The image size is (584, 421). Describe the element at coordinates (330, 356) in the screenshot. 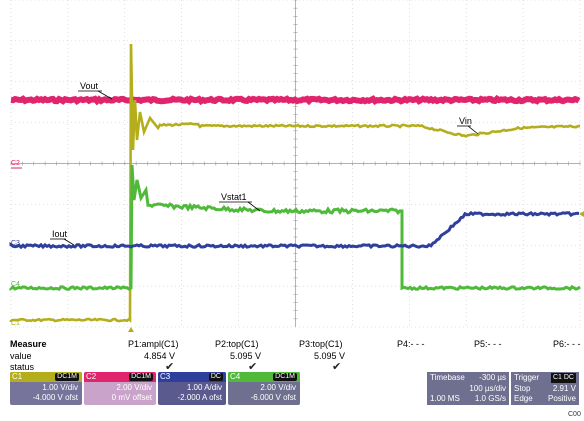

I see `measure-p3-value: 5.095 V` at that location.